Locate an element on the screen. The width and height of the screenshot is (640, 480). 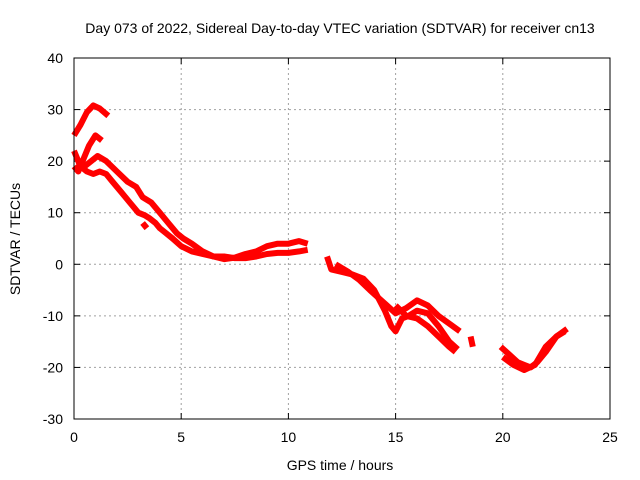
y-tick-label: -10 is located at coordinates (53, 316).